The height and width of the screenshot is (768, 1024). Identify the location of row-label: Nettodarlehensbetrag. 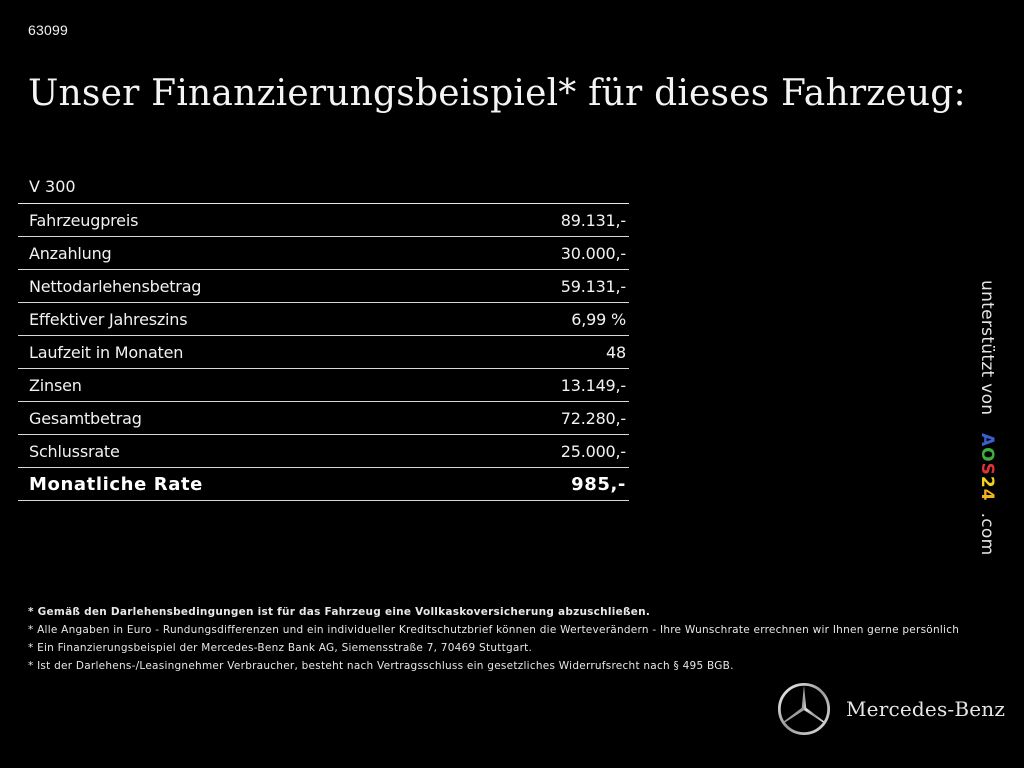
(115, 286).